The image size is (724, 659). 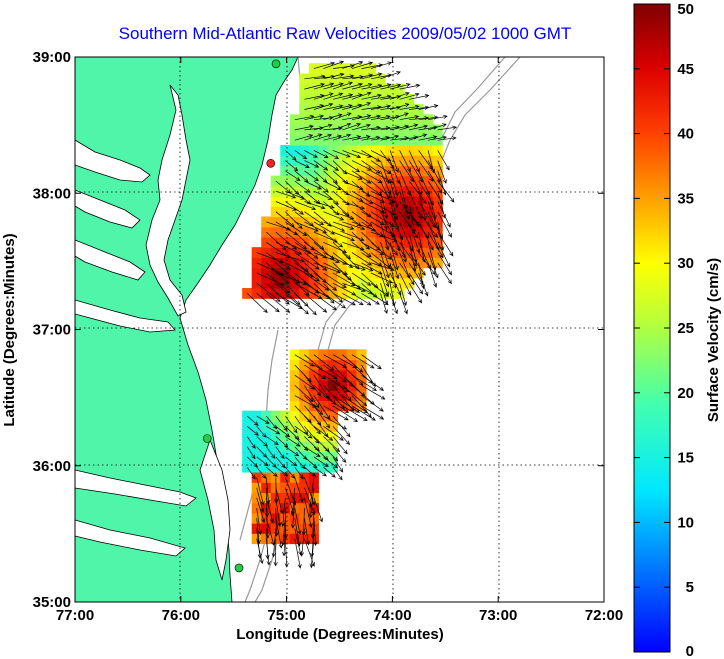 I want to click on radar-station-marker, so click(x=239, y=568).